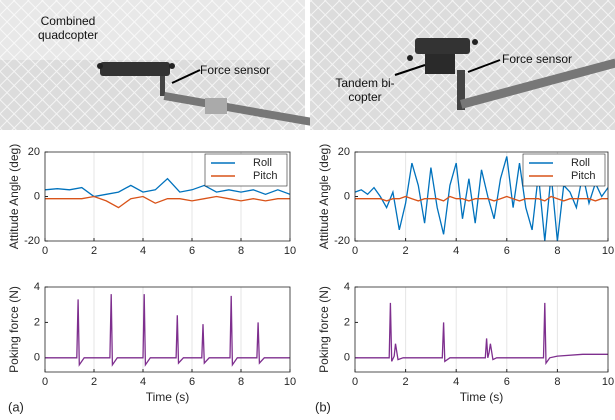 The image size is (615, 420). I want to click on photo-label: Combined quadcopter, so click(68, 28).